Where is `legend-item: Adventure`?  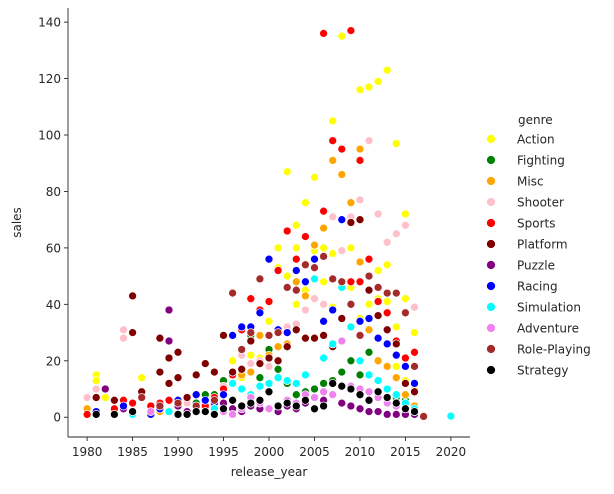
legend-item: Adventure is located at coordinates (532, 329).